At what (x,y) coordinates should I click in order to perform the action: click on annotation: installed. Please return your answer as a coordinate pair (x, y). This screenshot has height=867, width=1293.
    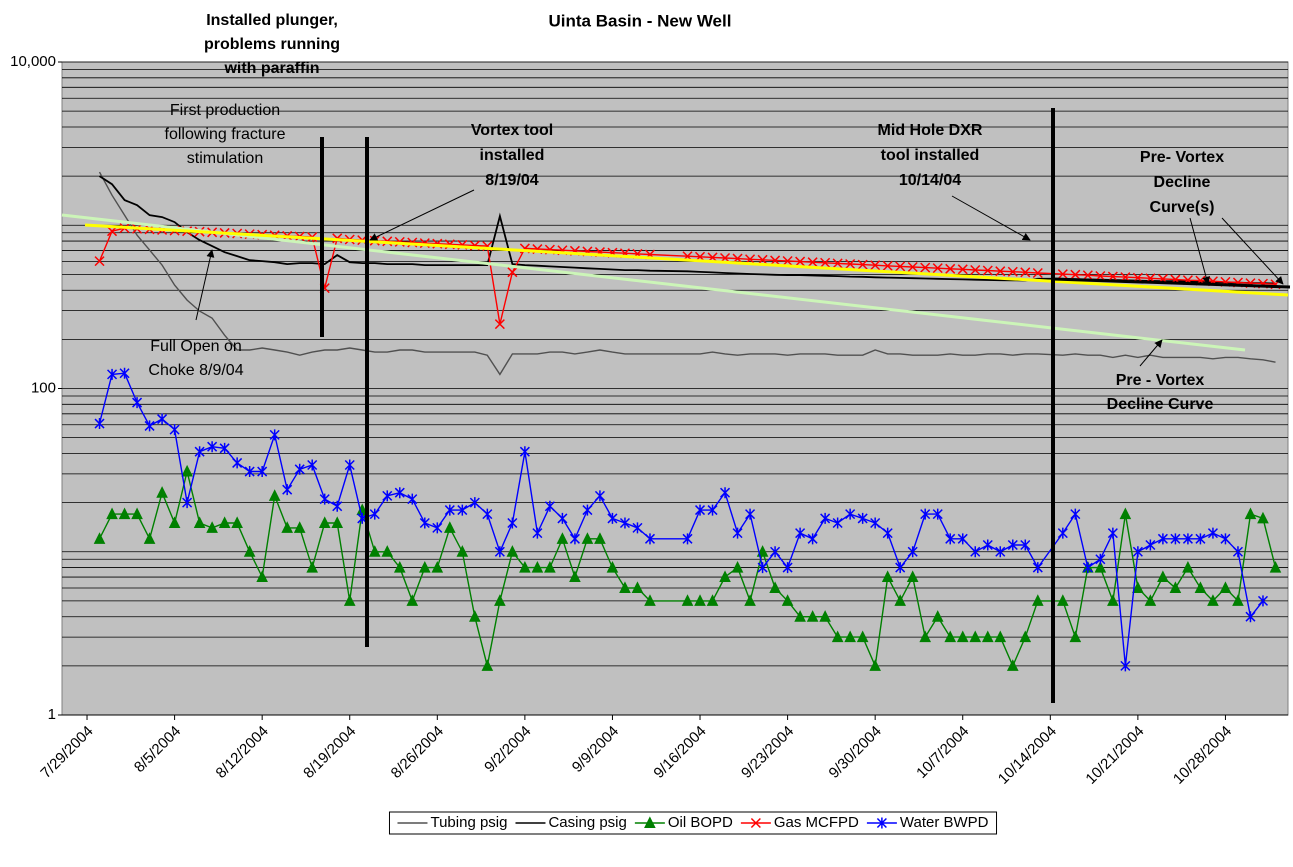
    Looking at the image, I should click on (512, 155).